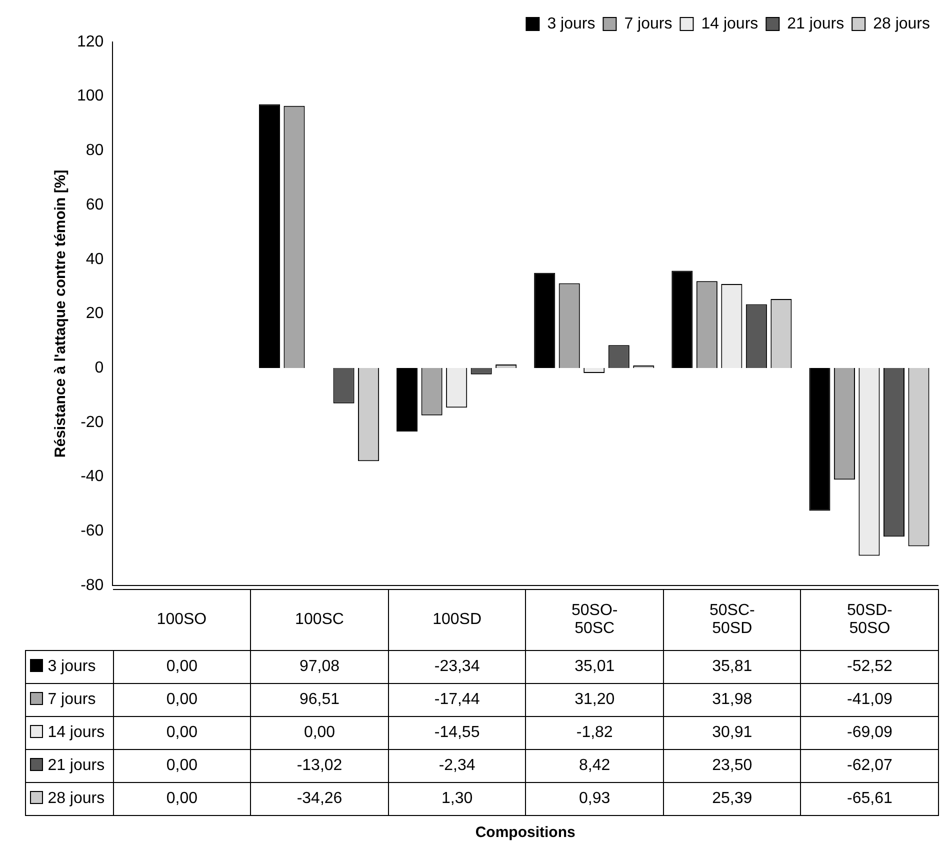 This screenshot has width=950, height=868. Describe the element at coordinates (869, 799) in the screenshot. I see `data-label: -65,61` at that location.